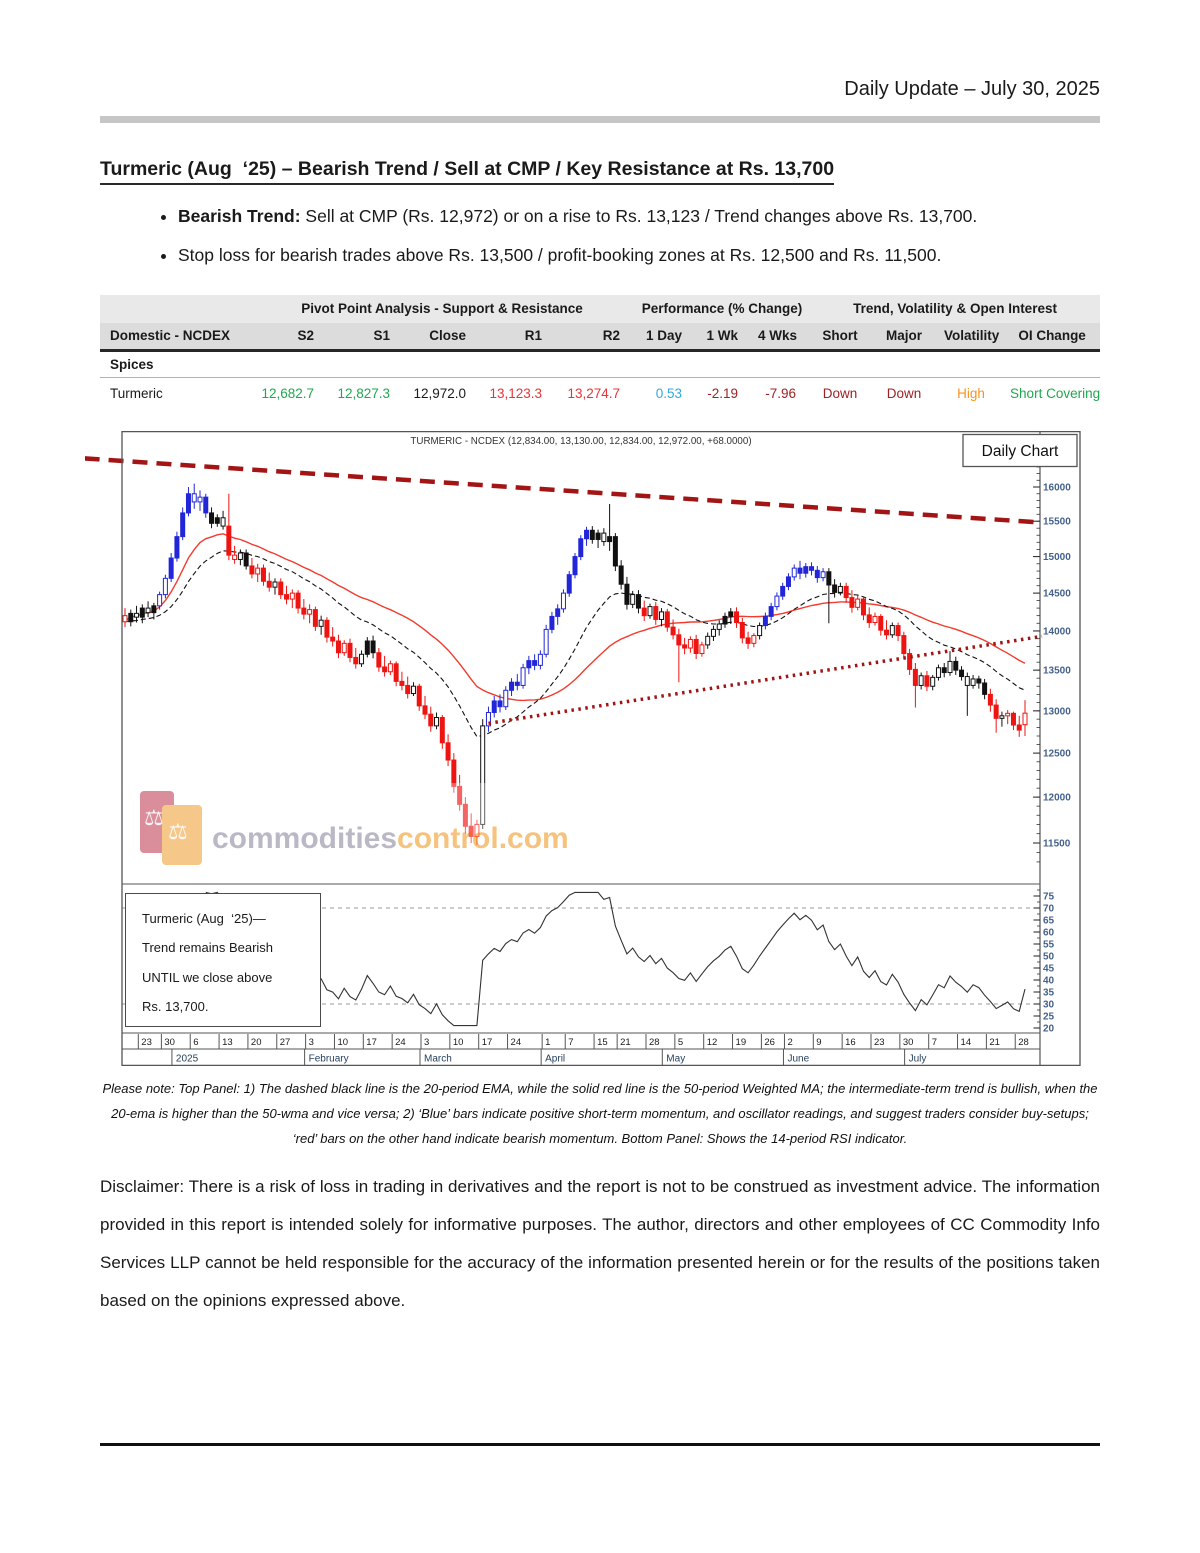 The height and width of the screenshot is (1553, 1200). I want to click on svg-text: 11500, so click(1057, 843).